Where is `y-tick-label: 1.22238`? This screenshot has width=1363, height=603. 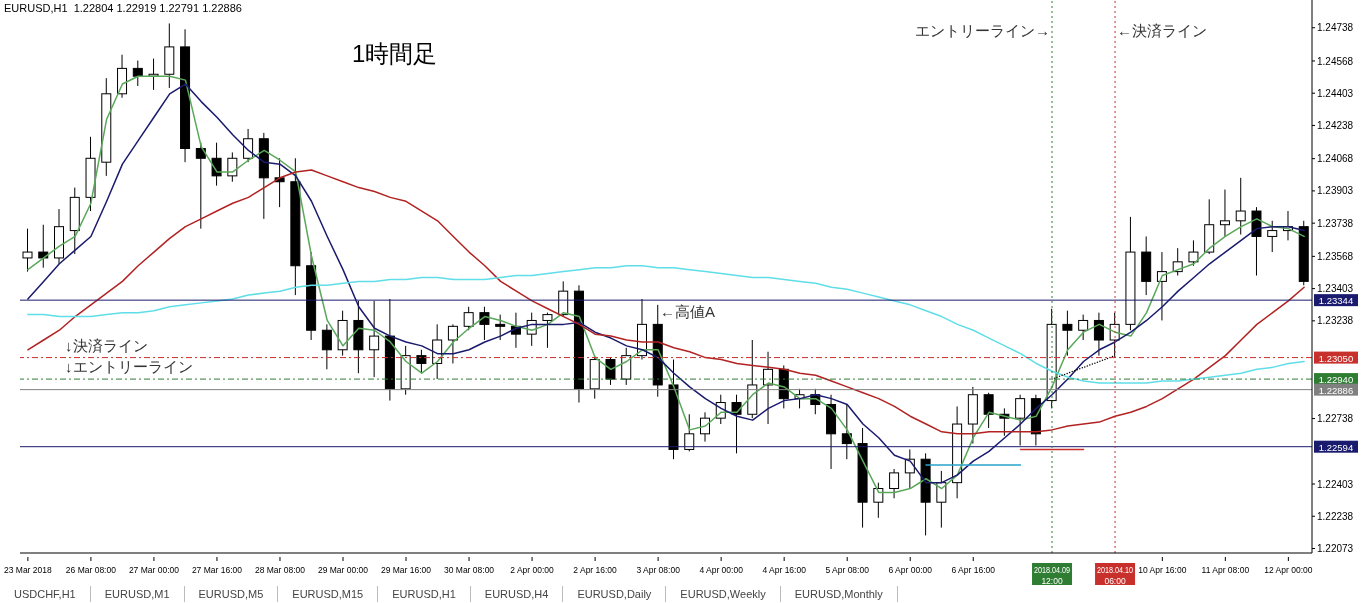
y-tick-label: 1.22238 is located at coordinates (1335, 516).